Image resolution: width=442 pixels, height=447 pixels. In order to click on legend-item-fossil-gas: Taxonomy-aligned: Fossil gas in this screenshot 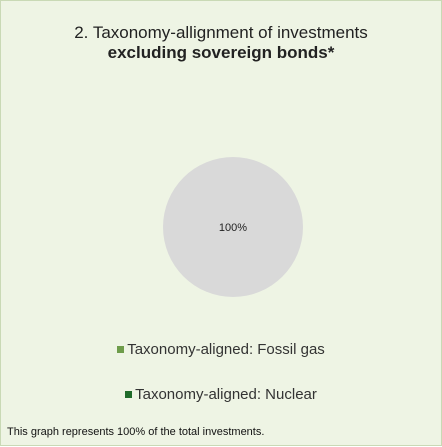, I will do `click(221, 349)`.